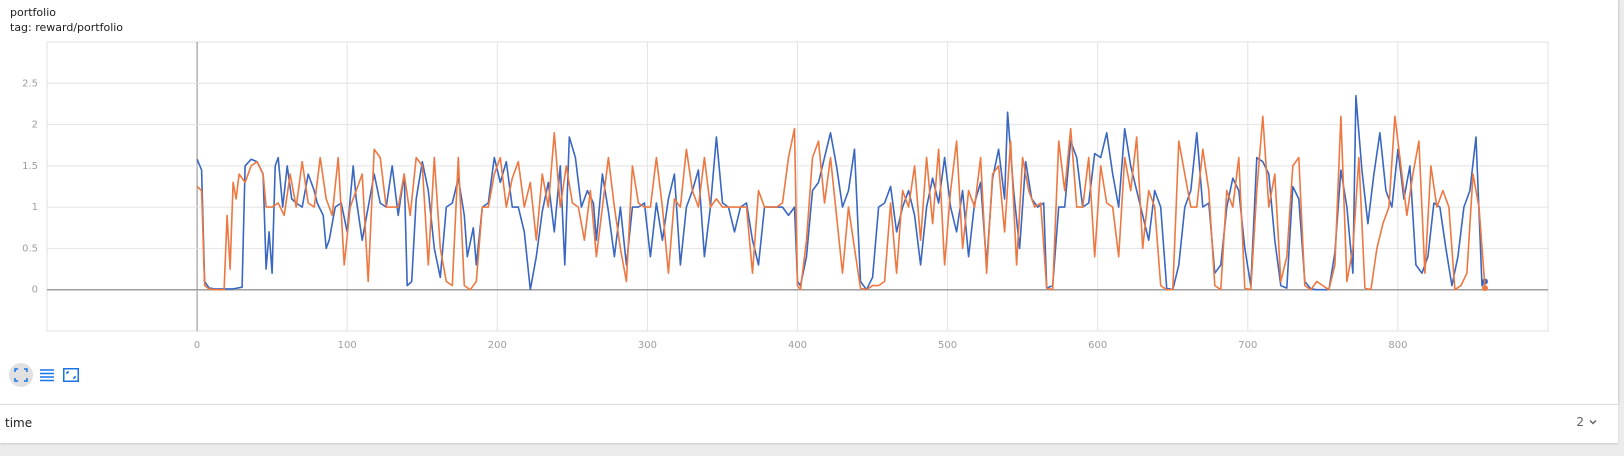 This screenshot has width=1624, height=456. What do you see at coordinates (30, 83) in the screenshot?
I see `y-tick-label: 2.5` at bounding box center [30, 83].